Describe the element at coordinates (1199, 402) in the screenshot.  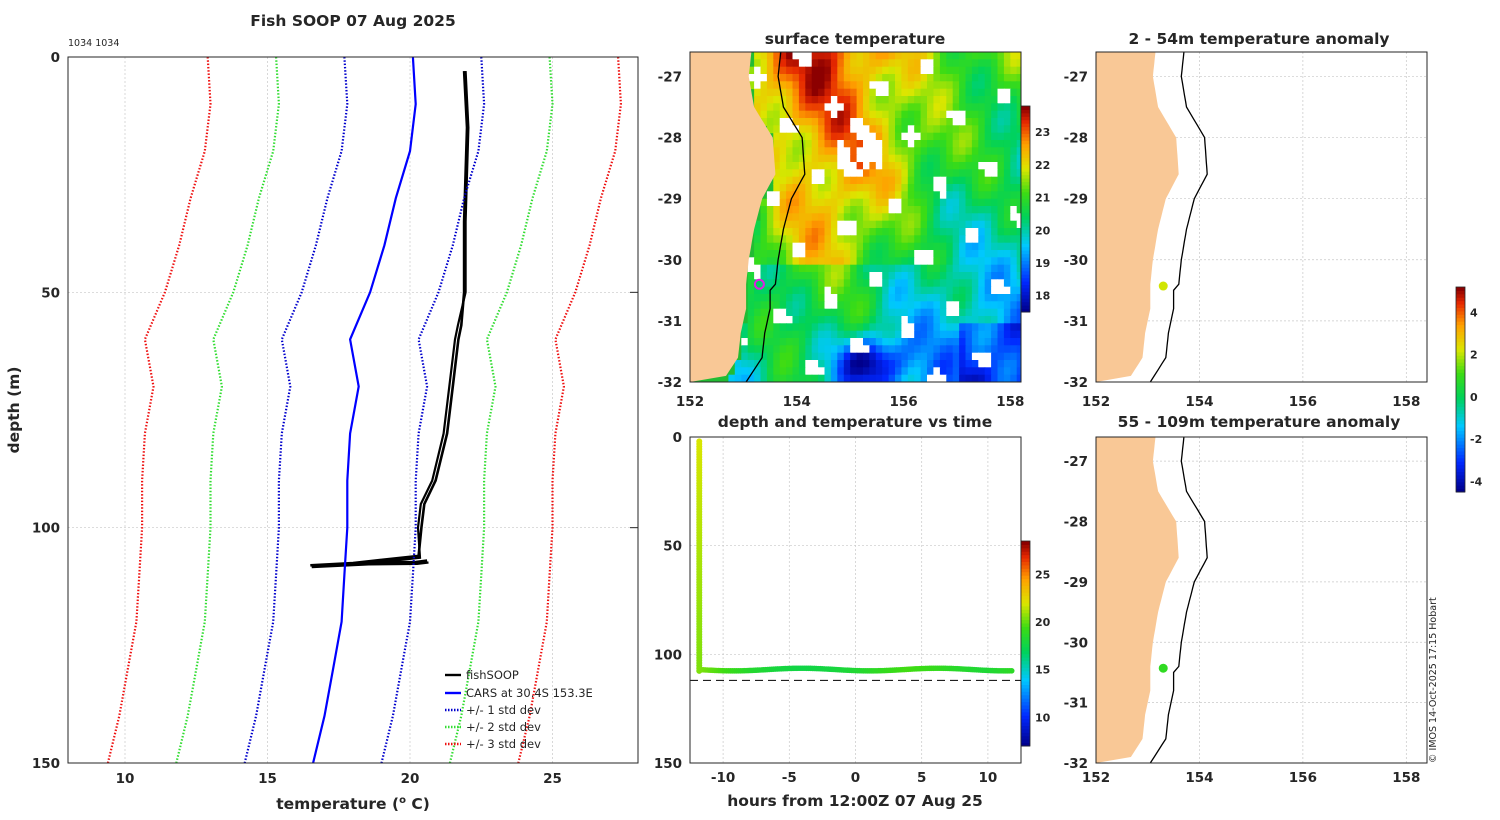
I see `anomaly-upper-xtick-label: 154` at that location.